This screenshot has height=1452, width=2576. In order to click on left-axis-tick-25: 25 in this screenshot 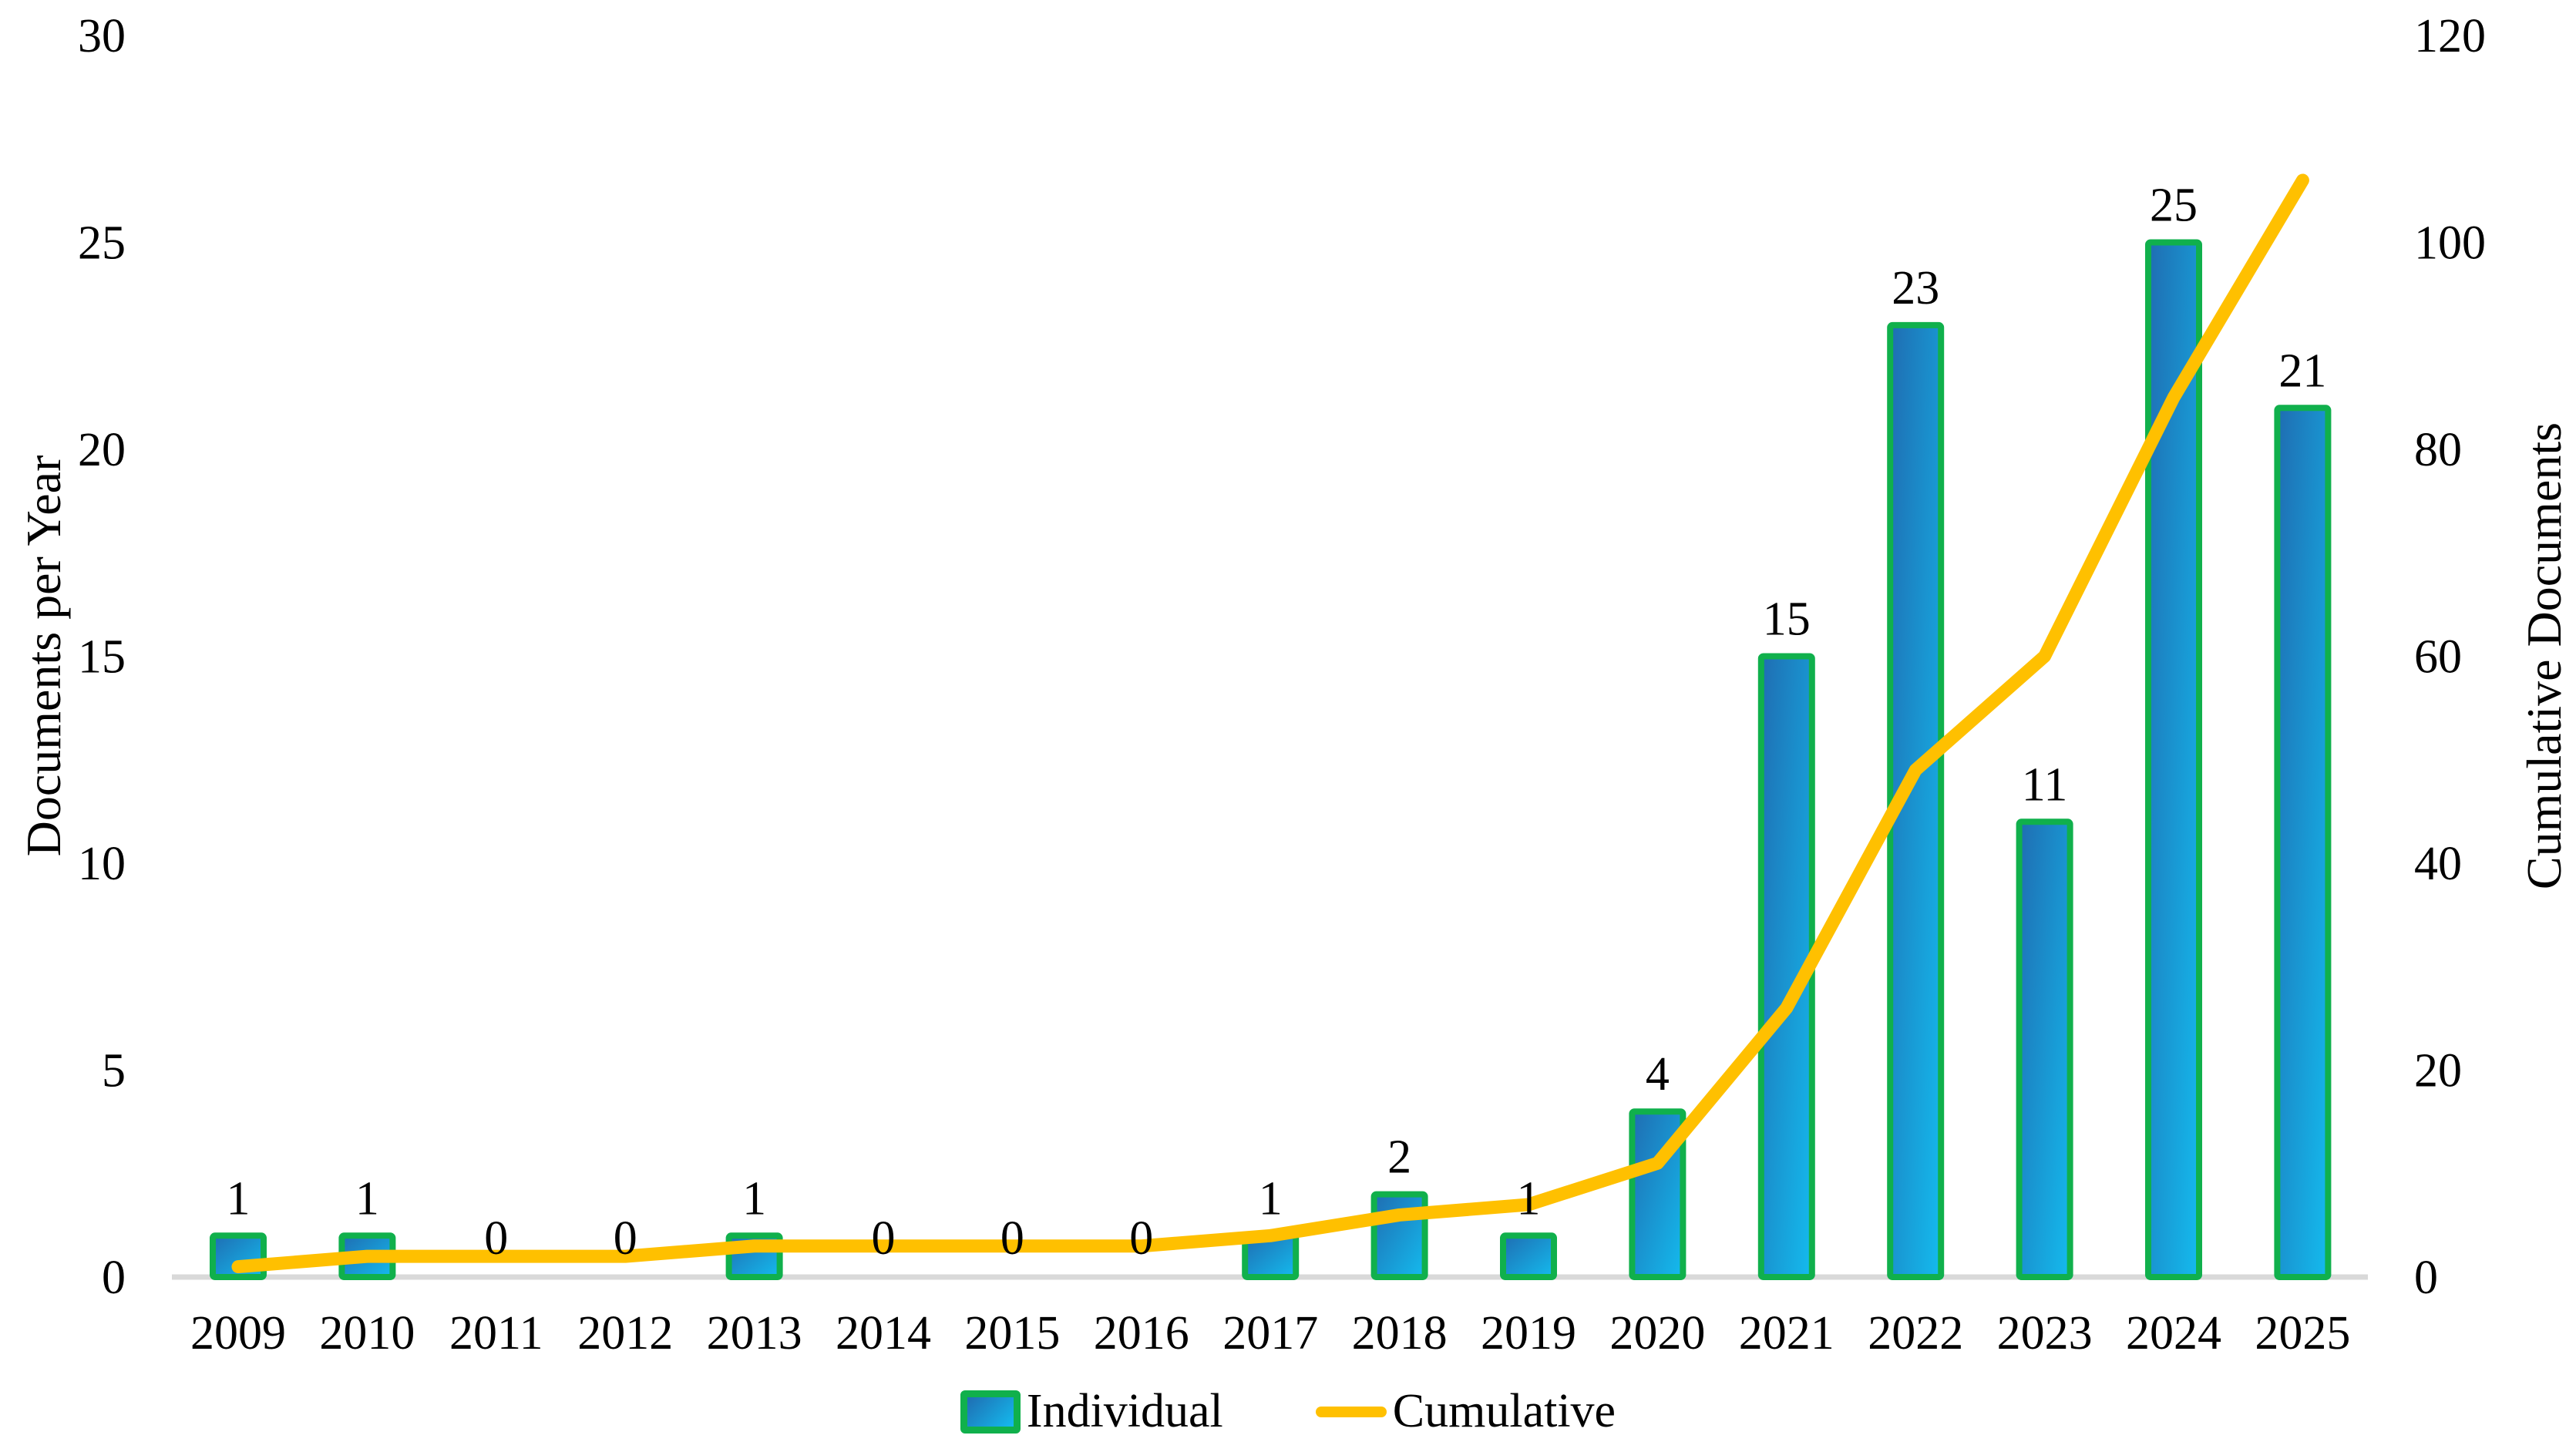, I will do `click(102, 243)`.